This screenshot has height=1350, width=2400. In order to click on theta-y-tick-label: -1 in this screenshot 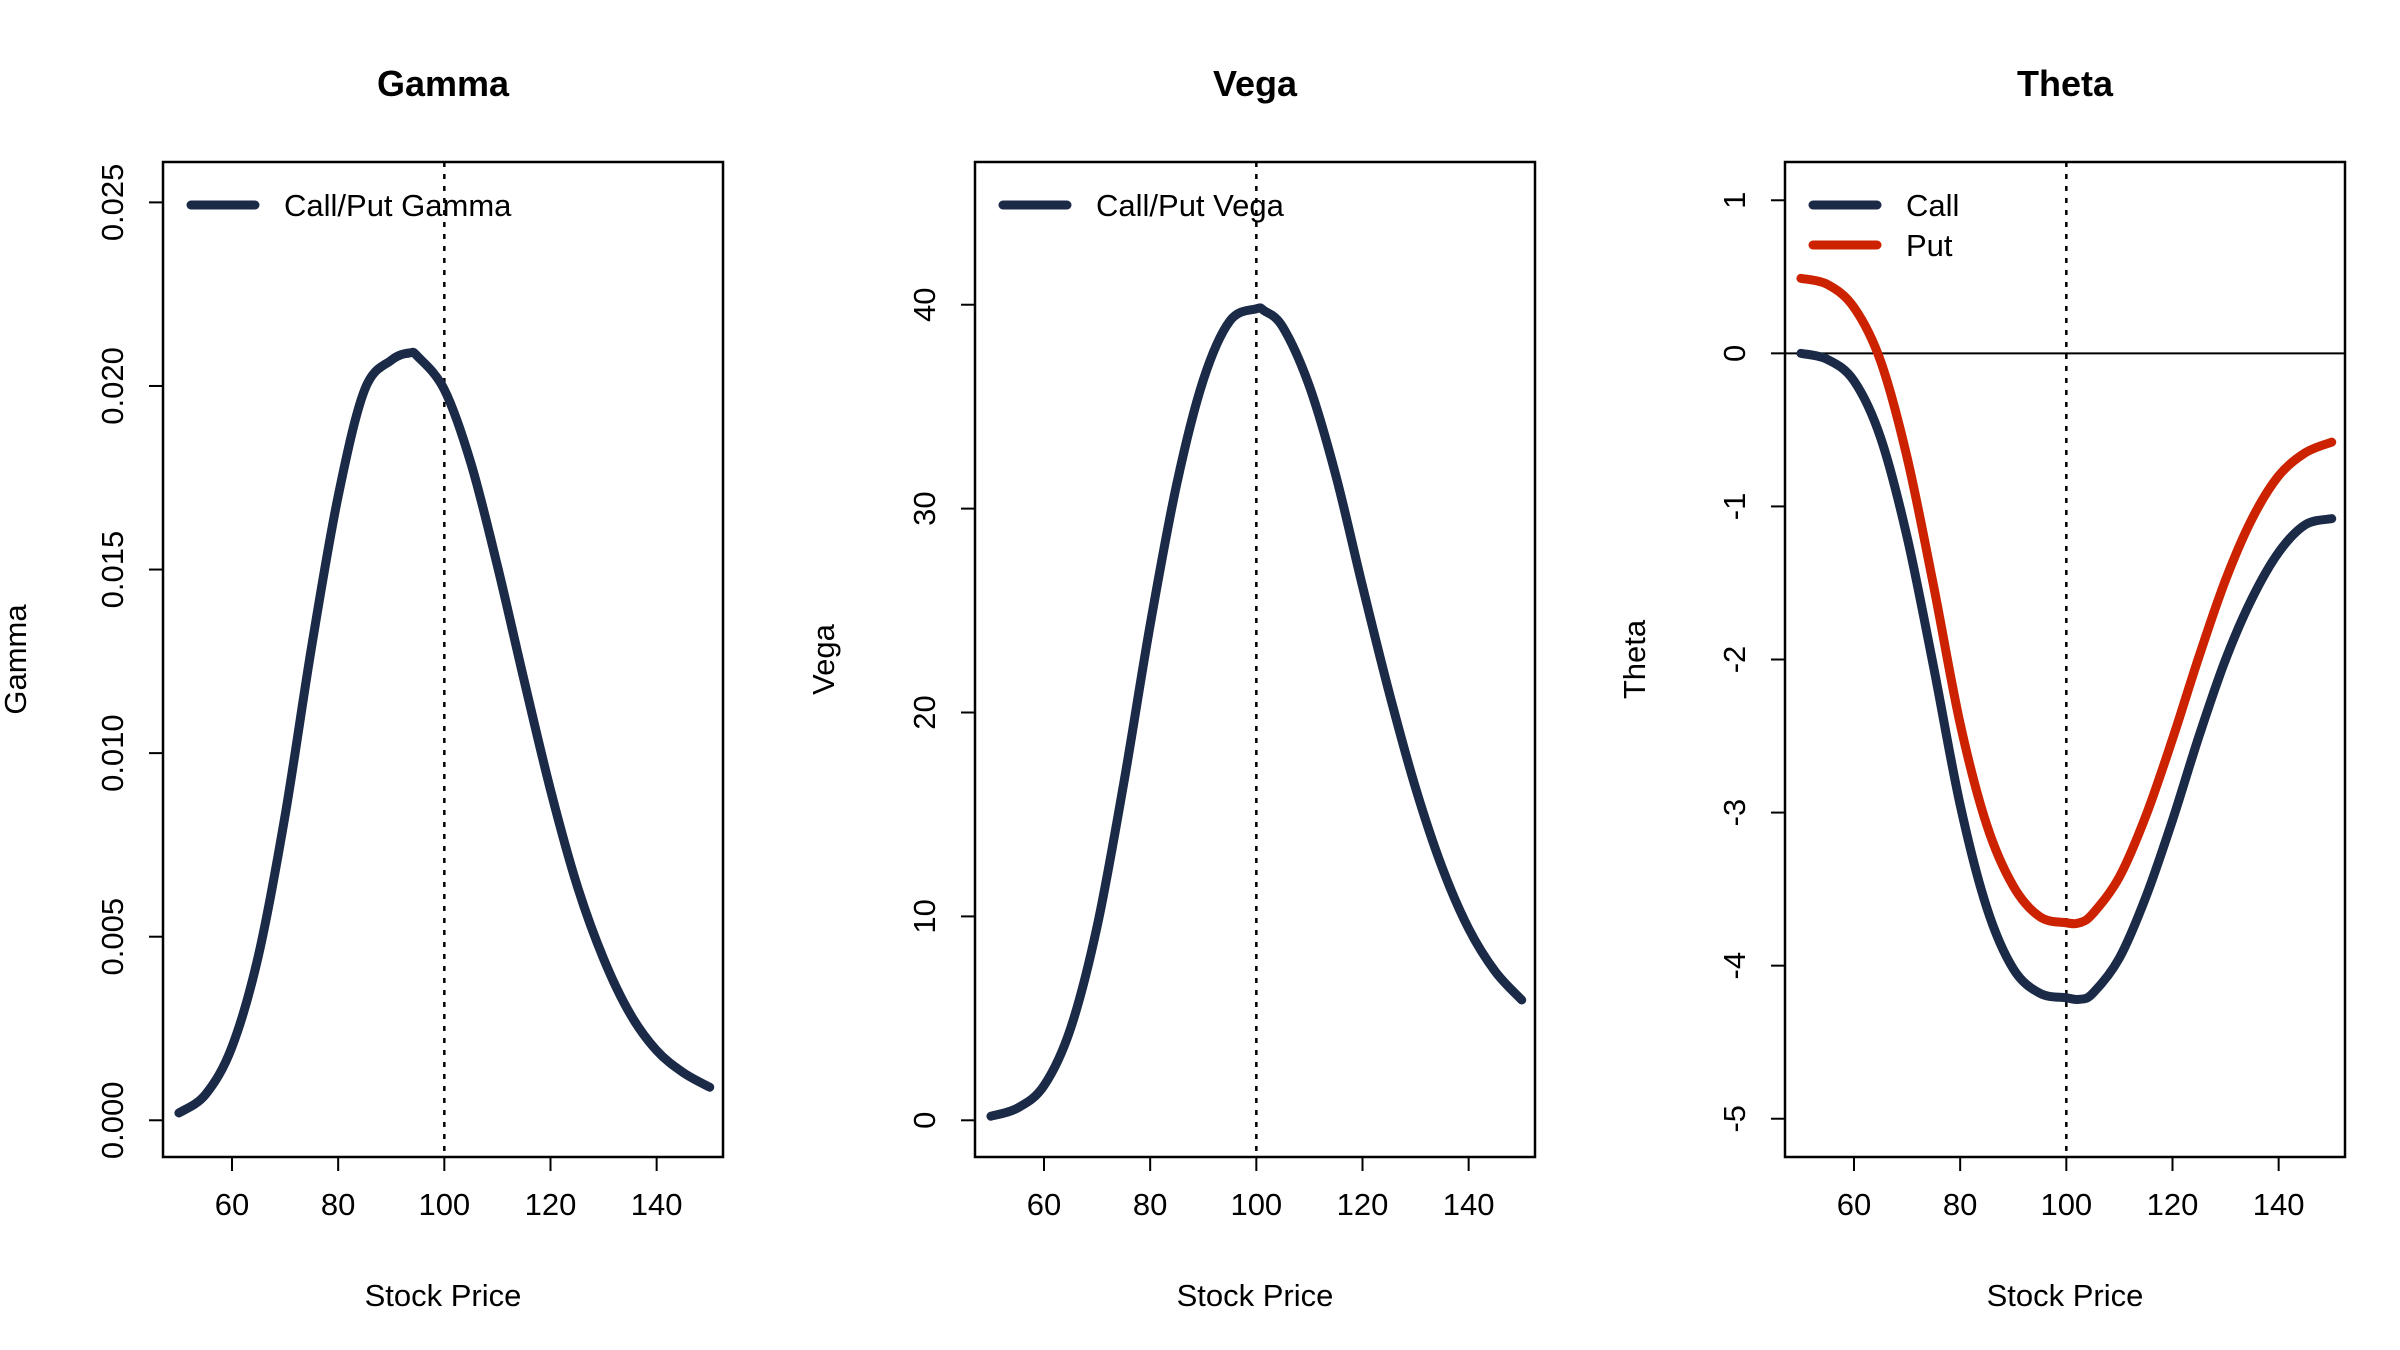, I will do `click(1734, 507)`.